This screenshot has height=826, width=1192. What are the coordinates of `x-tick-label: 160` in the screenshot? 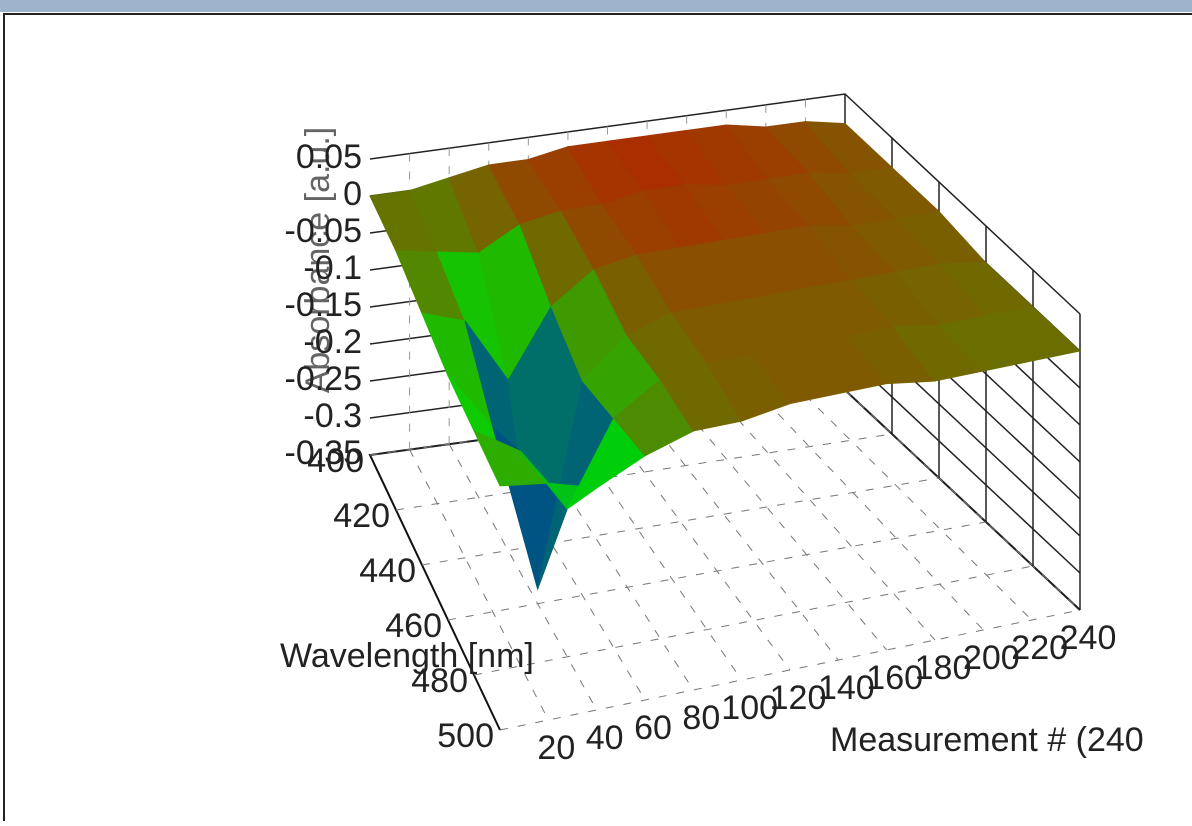 It's located at (894, 678).